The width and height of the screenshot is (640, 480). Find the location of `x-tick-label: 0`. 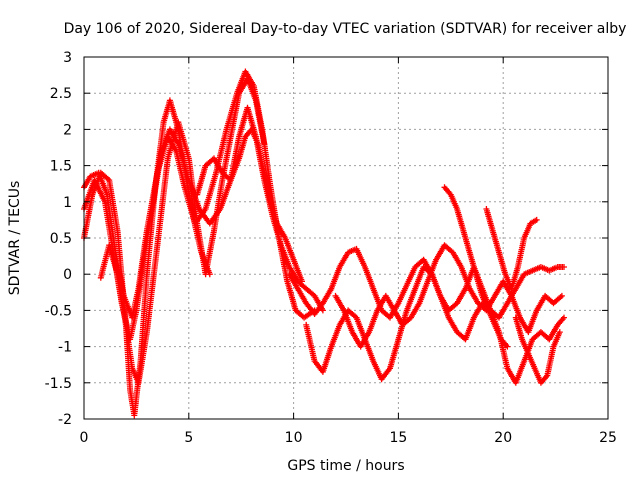

x-tick-label: 0 is located at coordinates (84, 438).